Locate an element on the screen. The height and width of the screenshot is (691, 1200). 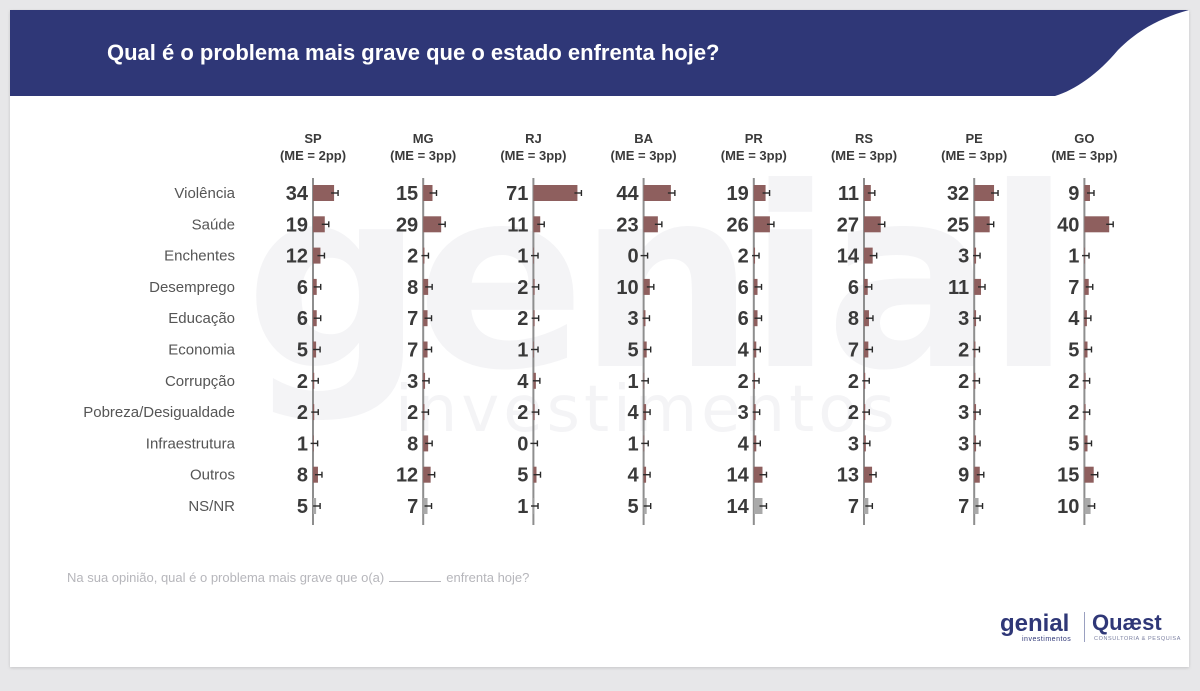
series-header: MG is located at coordinates (423, 138).